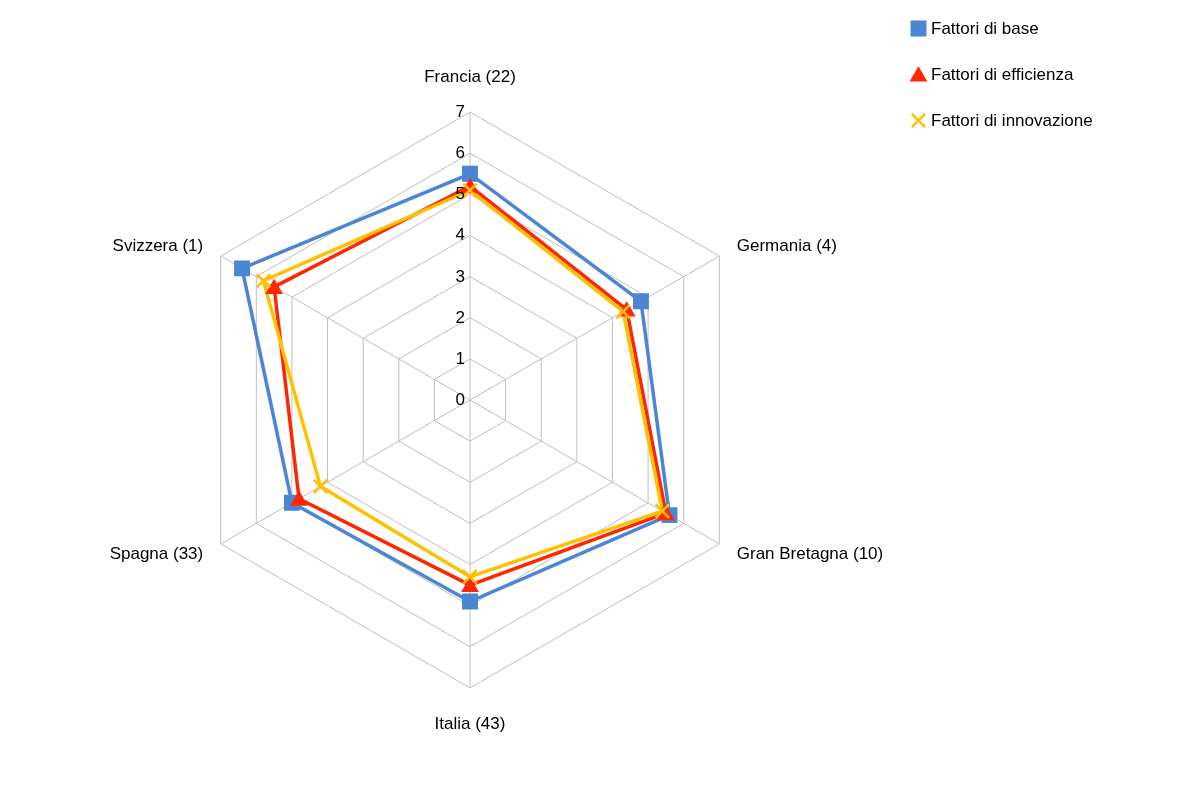 Image resolution: width=1204 pixels, height=799 pixels. What do you see at coordinates (460, 399) in the screenshot?
I see `y-tick-label: 0` at bounding box center [460, 399].